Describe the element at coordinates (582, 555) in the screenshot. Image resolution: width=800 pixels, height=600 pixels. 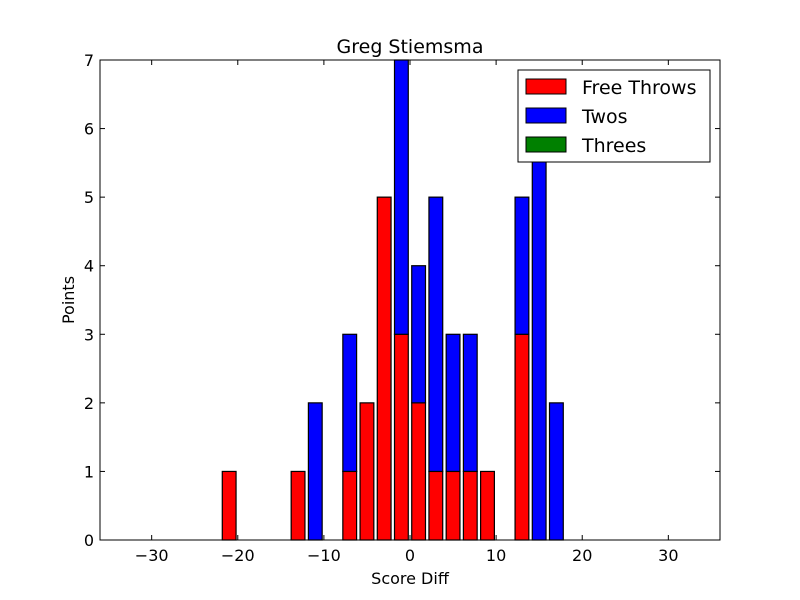
I see `x-tick-label: 20` at that location.